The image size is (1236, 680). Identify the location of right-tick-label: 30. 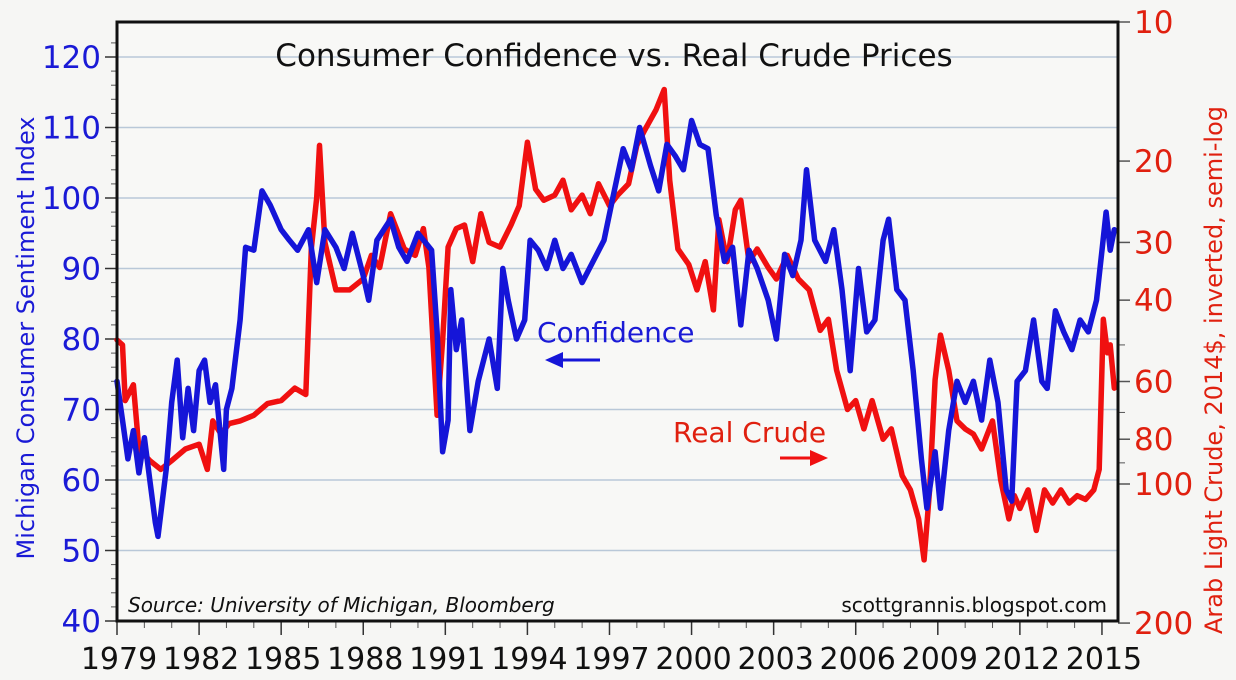
(1153, 243).